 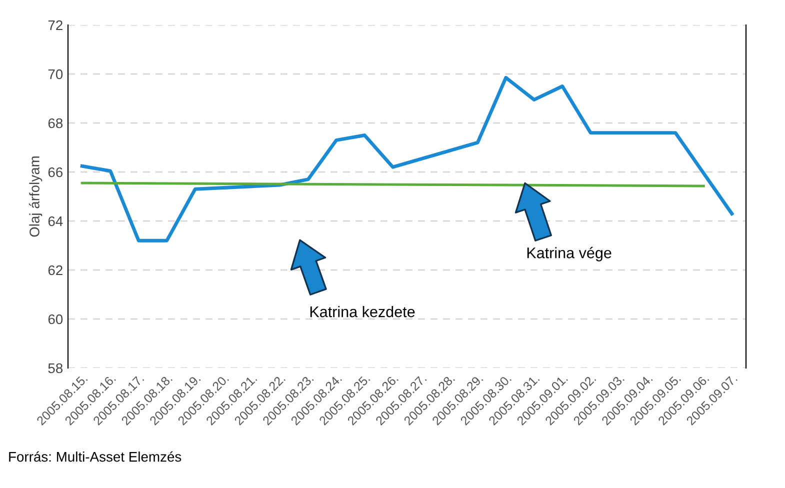 I want to click on y-tick-label: 64, so click(x=55, y=221).